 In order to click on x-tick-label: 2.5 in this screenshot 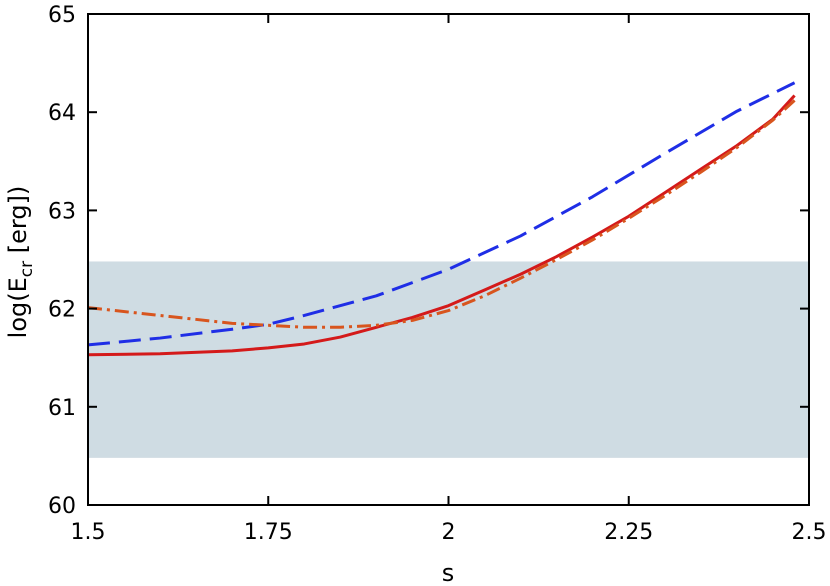, I will do `click(809, 532)`.